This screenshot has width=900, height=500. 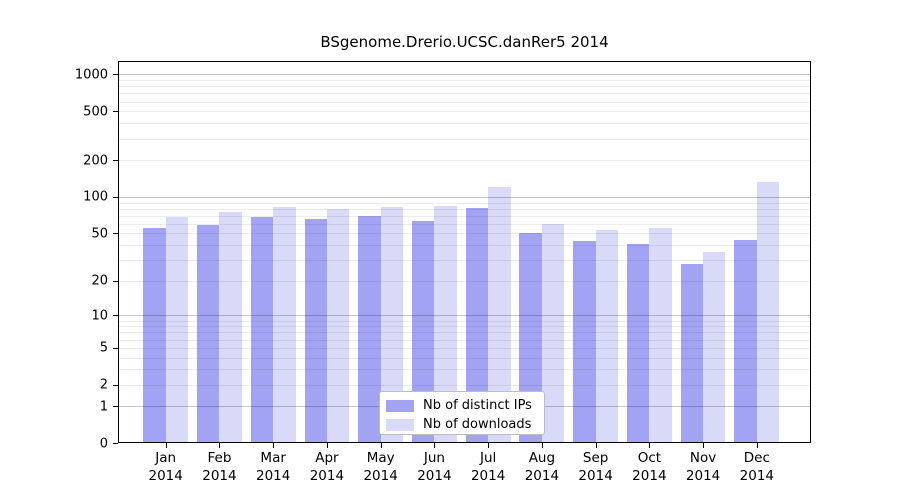 What do you see at coordinates (219, 467) in the screenshot?
I see `x-tick-label-feb: Feb 2014` at bounding box center [219, 467].